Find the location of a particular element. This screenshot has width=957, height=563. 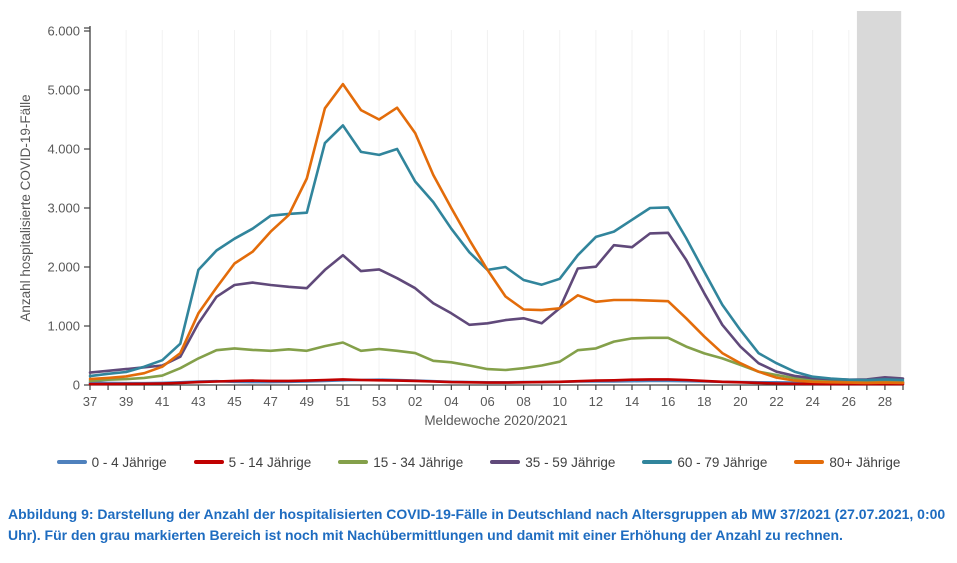

x-tick-label: 12 is located at coordinates (596, 401).